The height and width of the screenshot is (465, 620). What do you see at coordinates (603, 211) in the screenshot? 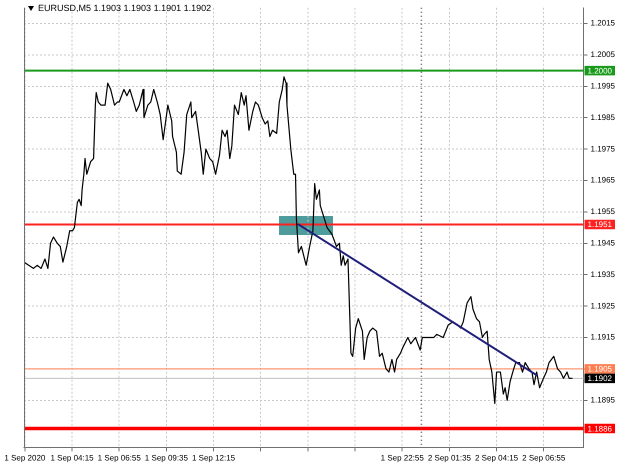
I see `y-tick-label: 1.1955` at bounding box center [603, 211].